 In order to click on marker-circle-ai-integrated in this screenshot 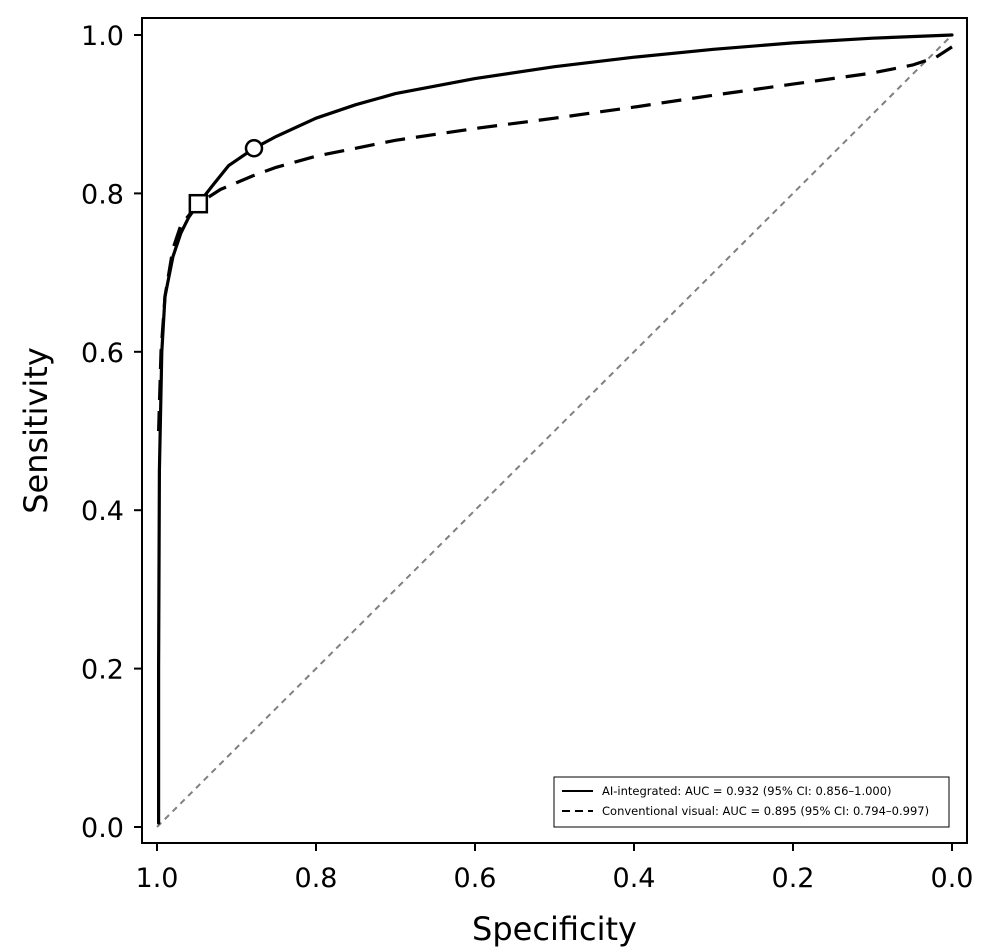, I will do `click(254, 148)`.